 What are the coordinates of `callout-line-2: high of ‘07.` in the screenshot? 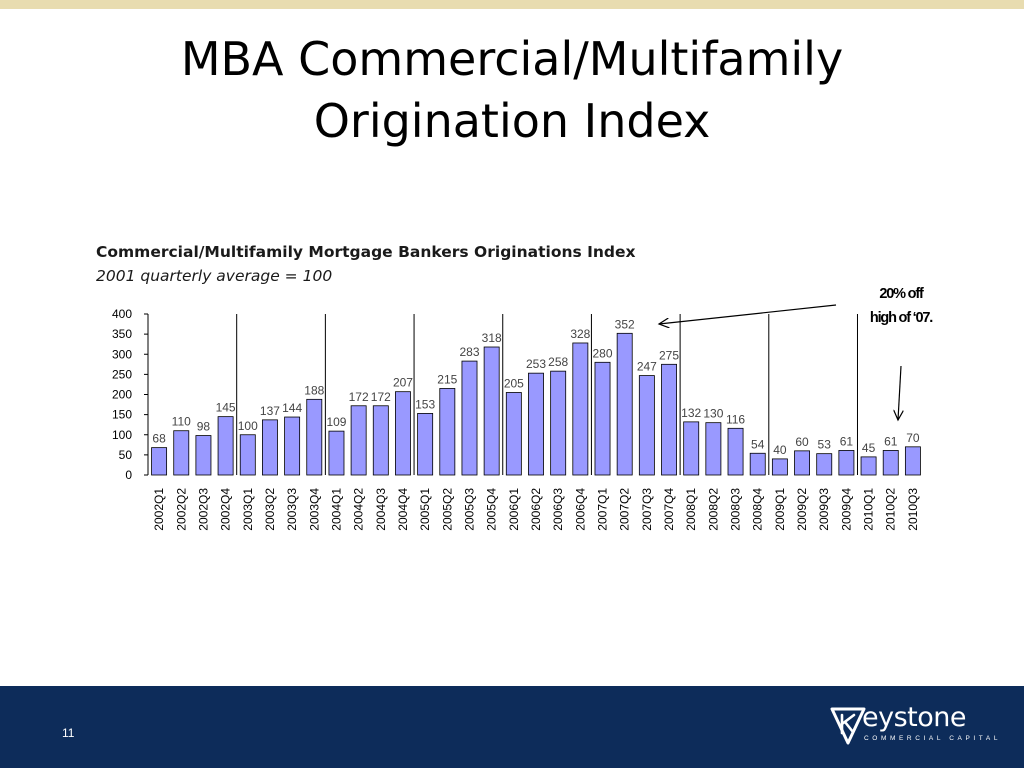 It's located at (901, 318).